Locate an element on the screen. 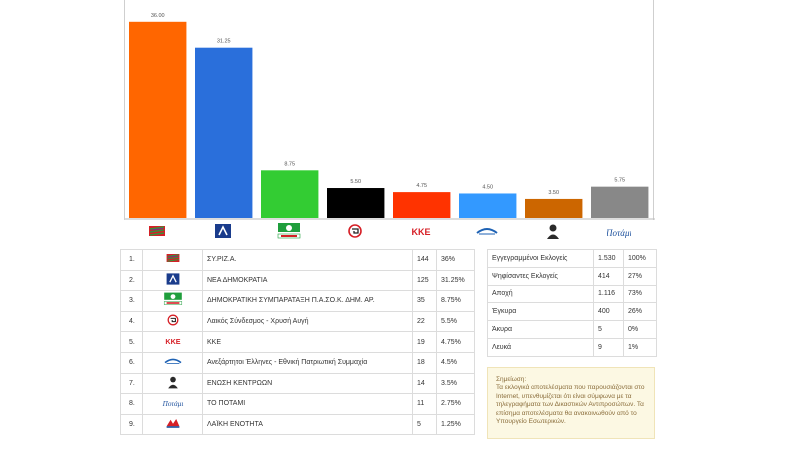  seats-cell: 11 is located at coordinates (424, 404).